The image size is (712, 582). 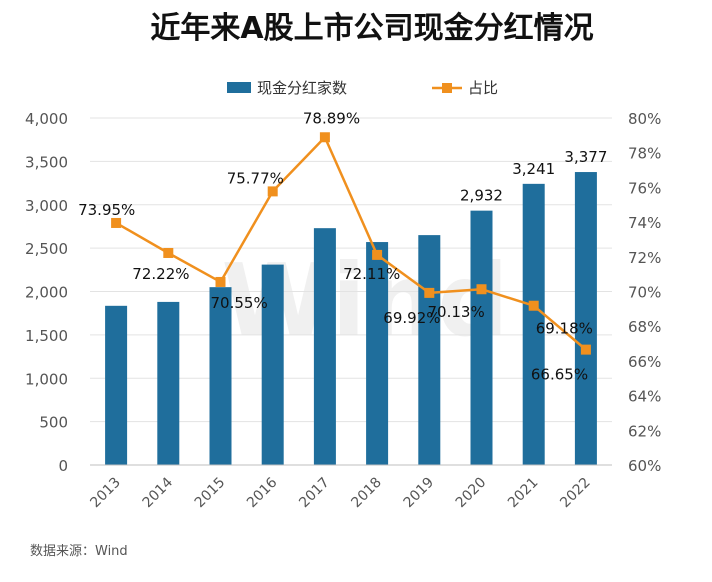 What do you see at coordinates (239, 87) in the screenshot?
I see `legend-bar-swatch` at bounding box center [239, 87].